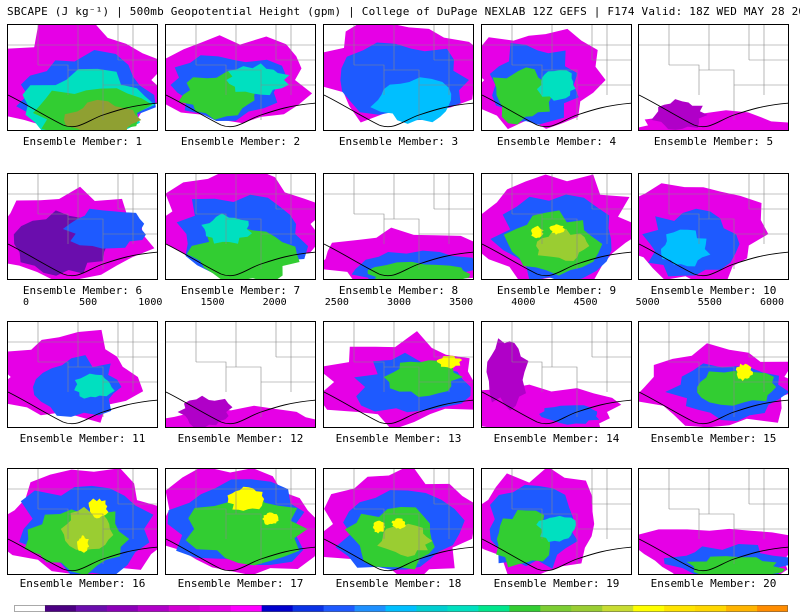 The image size is (800, 612). Describe the element at coordinates (82, 290) in the screenshot. I see `ensemble-member-label: Ensemble Member: 6` at that location.